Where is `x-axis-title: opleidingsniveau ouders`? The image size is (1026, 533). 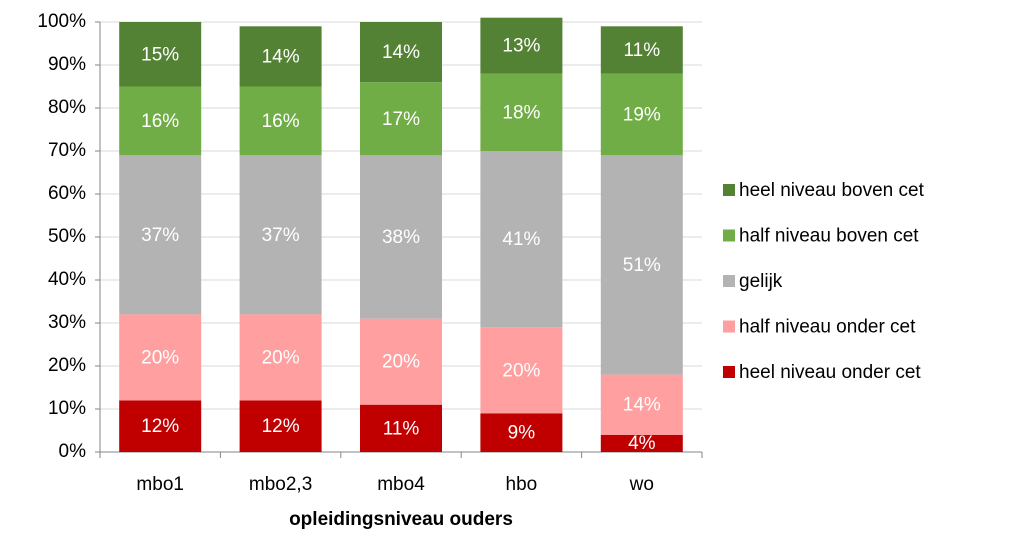 x-axis-title: opleidingsniveau ouders is located at coordinates (401, 519).